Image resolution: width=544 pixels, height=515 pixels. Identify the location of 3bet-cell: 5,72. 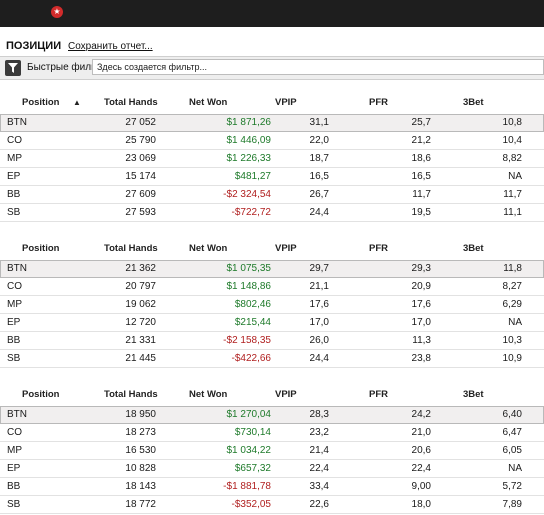
(512, 486).